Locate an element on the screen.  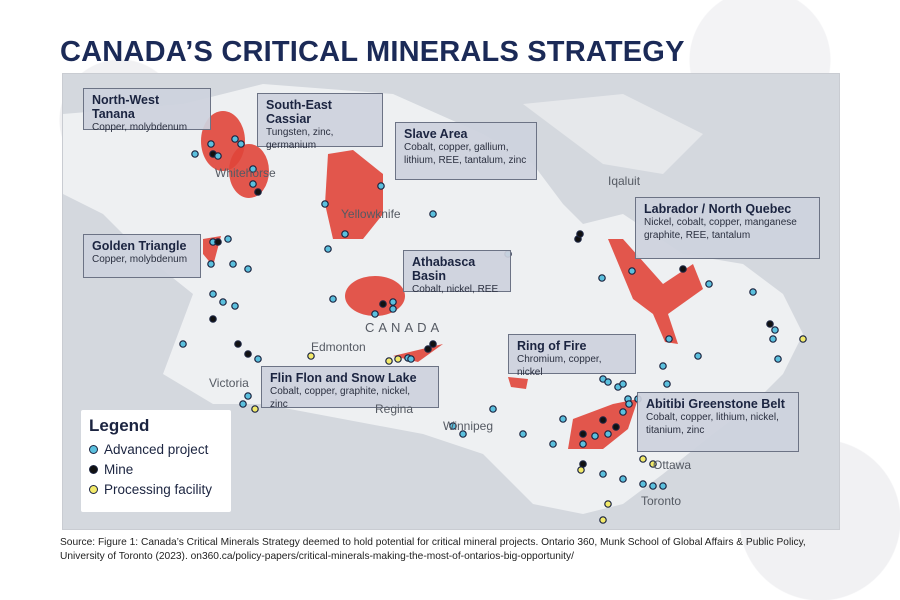
legend-label: Advanced project is located at coordinates (156, 449).